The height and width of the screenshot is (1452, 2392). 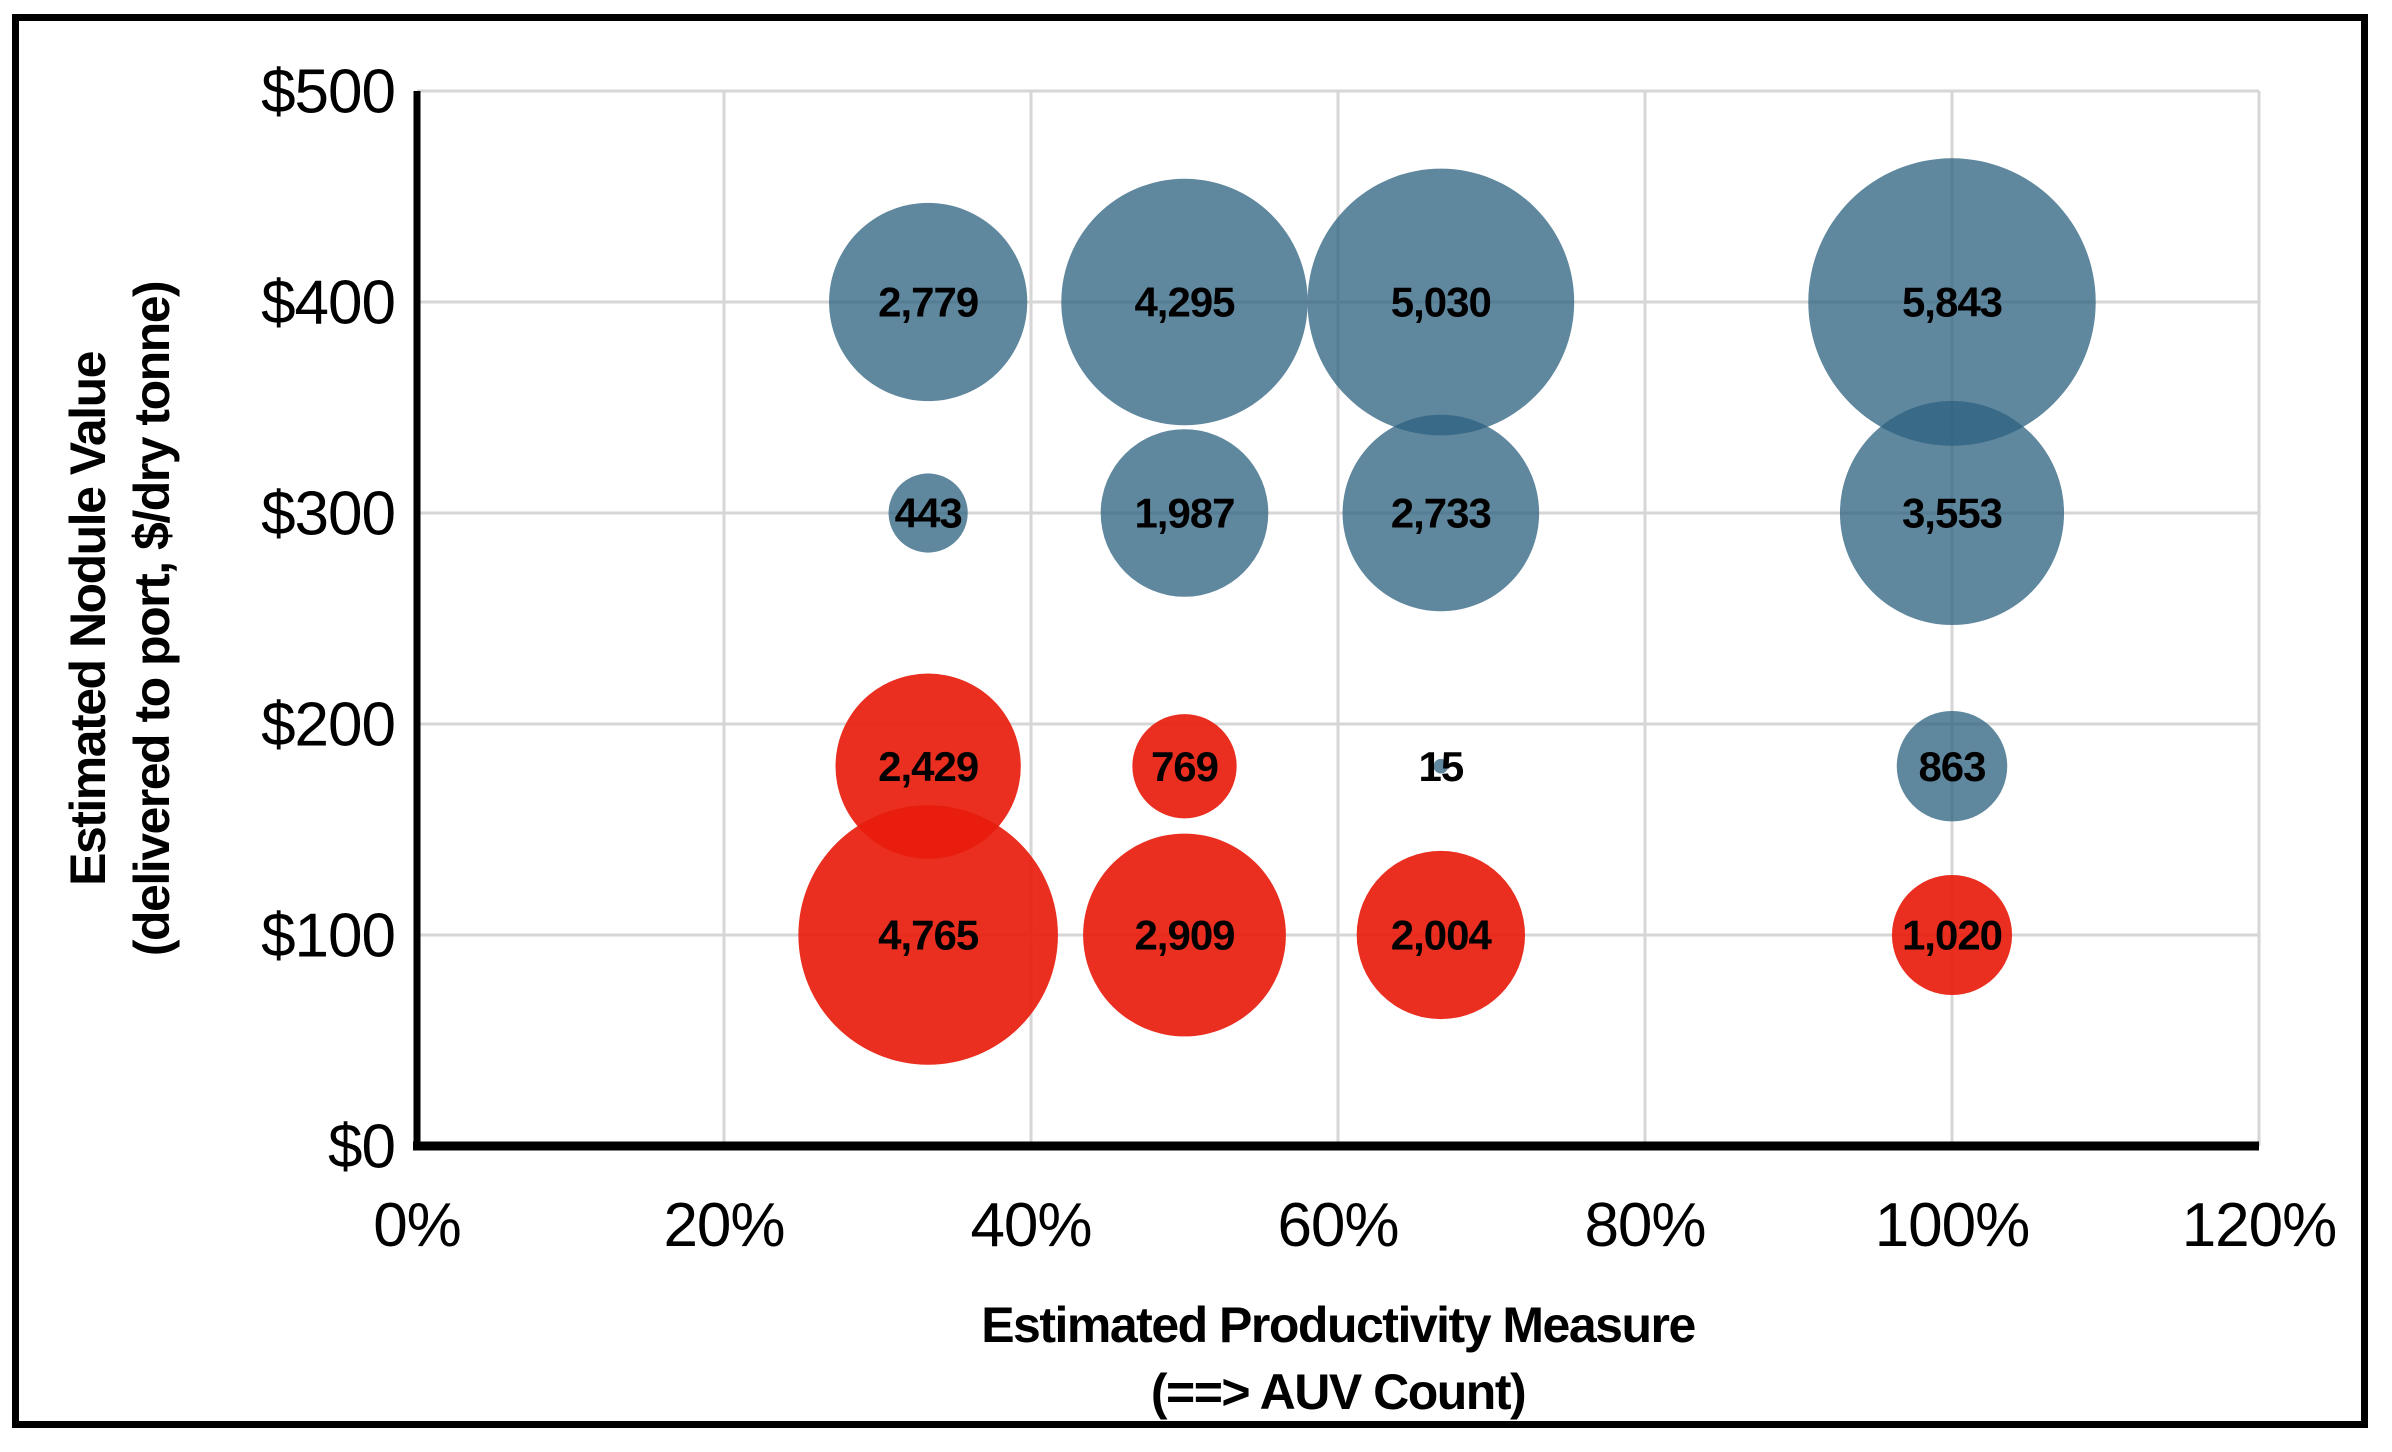 What do you see at coordinates (1952, 1225) in the screenshot?
I see `x-tick-label: 100%` at bounding box center [1952, 1225].